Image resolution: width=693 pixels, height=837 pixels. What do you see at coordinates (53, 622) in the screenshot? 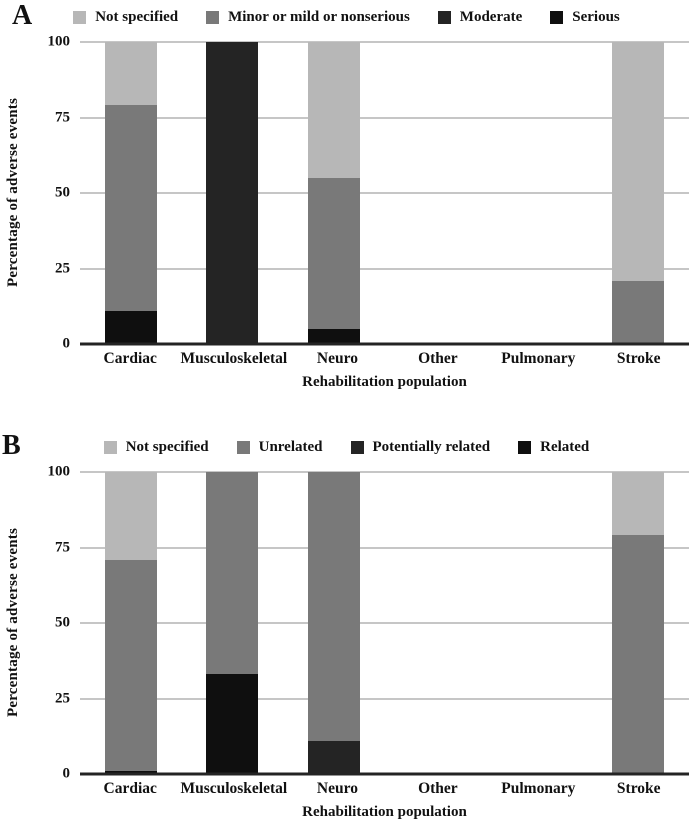
I see `y-axis-ticks: 0 25 50 75 100` at bounding box center [53, 622].